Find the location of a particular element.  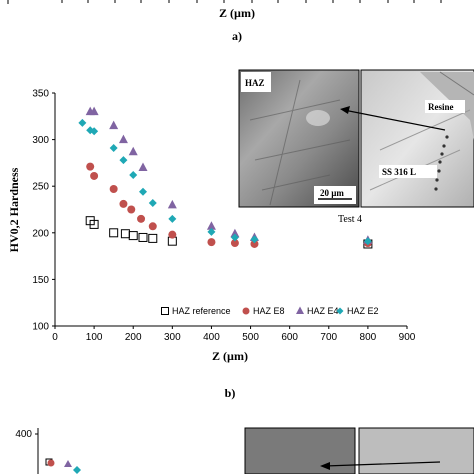

inset-caption: Test 4 is located at coordinates (350, 219).